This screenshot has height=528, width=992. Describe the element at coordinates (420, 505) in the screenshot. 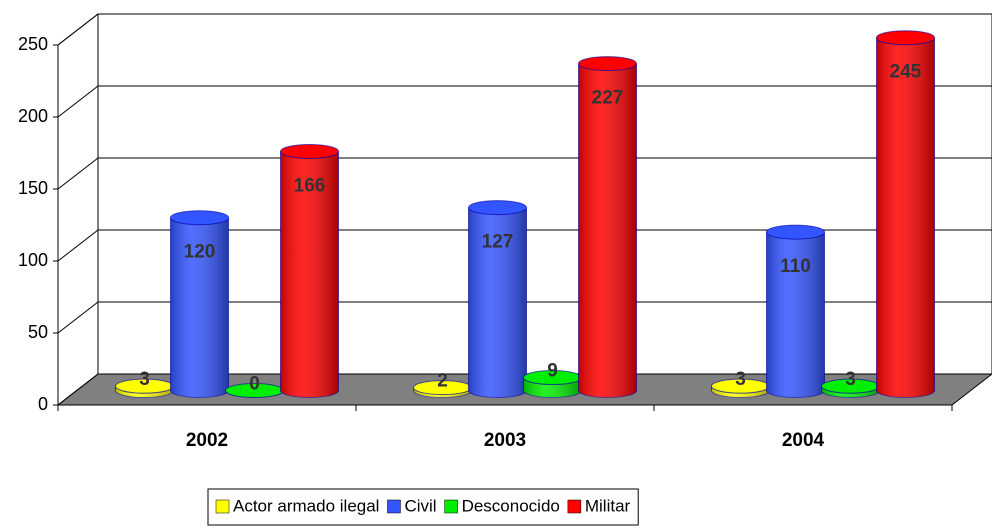

I see `legend-label: Civil` at that location.